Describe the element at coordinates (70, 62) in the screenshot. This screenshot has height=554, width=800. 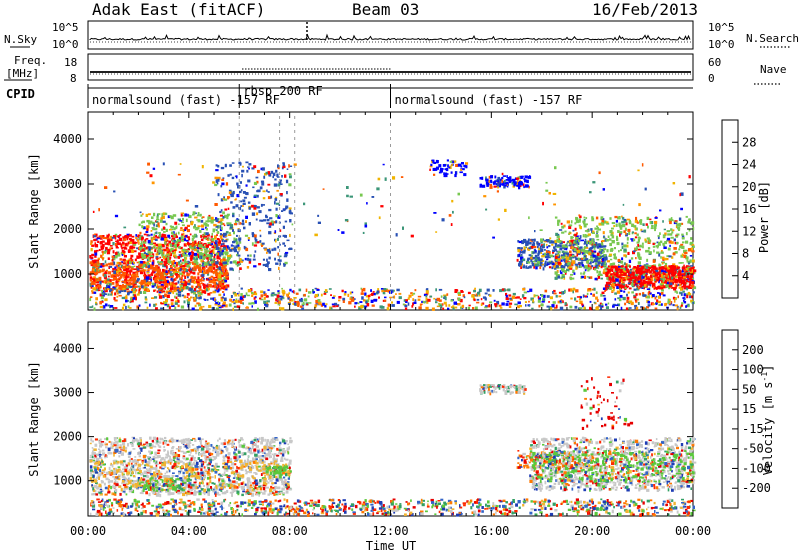
I see `freq-tick-top: 18` at that location.